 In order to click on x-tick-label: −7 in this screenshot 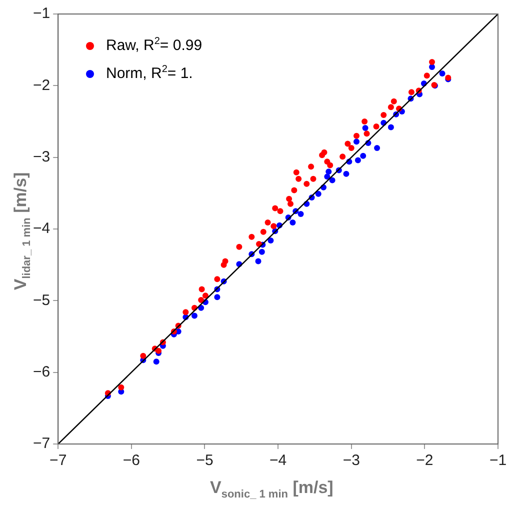, I will do `click(58, 461)`.